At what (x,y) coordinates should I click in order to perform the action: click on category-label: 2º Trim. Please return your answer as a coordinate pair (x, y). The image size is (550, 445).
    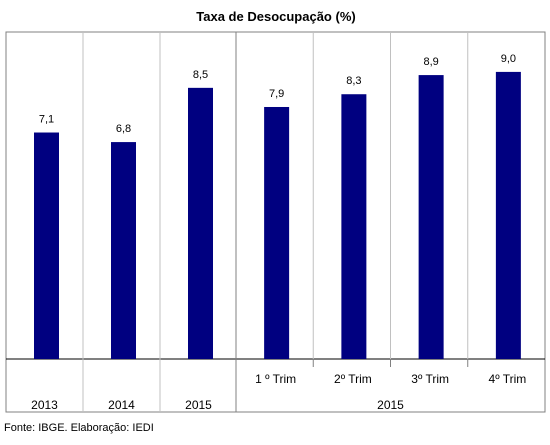
    Looking at the image, I should click on (353, 379).